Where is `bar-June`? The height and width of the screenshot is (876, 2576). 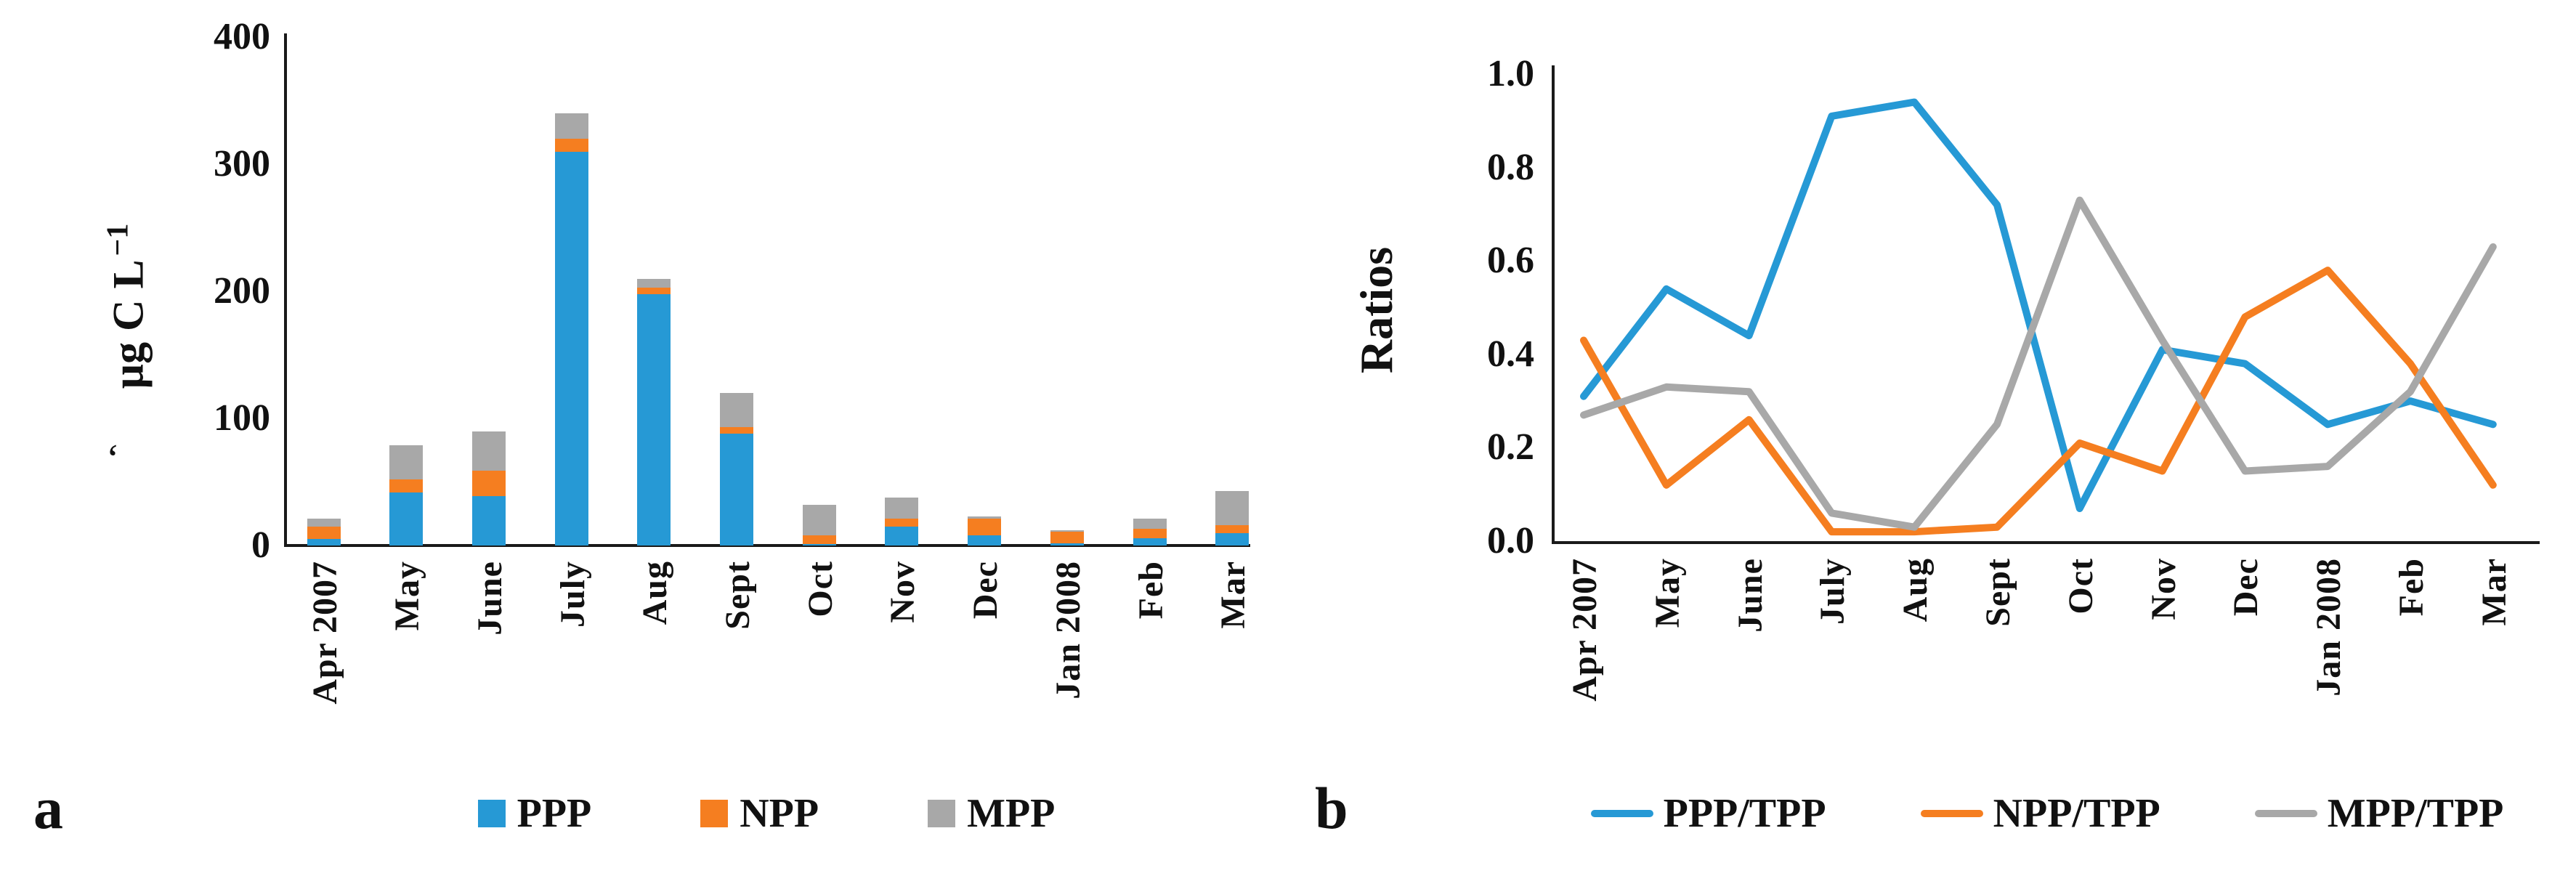
bar-June is located at coordinates (489, 488).